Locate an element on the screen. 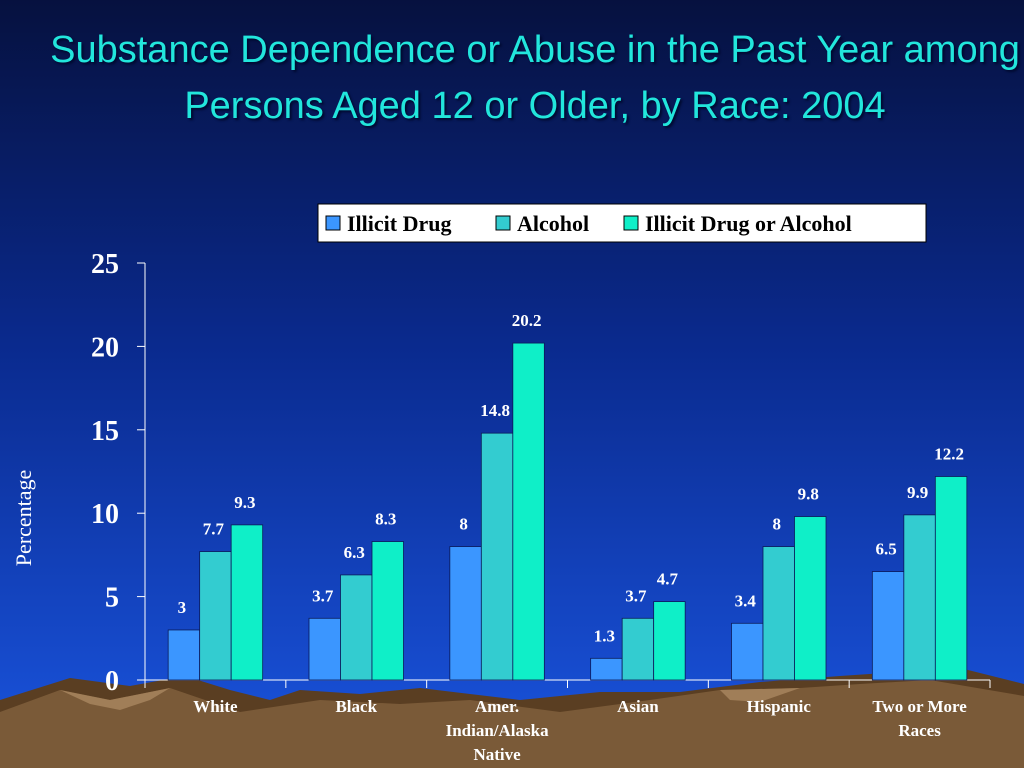 Image resolution: width=1024 pixels, height=768 pixels. x-tick-label: White is located at coordinates (215, 706).